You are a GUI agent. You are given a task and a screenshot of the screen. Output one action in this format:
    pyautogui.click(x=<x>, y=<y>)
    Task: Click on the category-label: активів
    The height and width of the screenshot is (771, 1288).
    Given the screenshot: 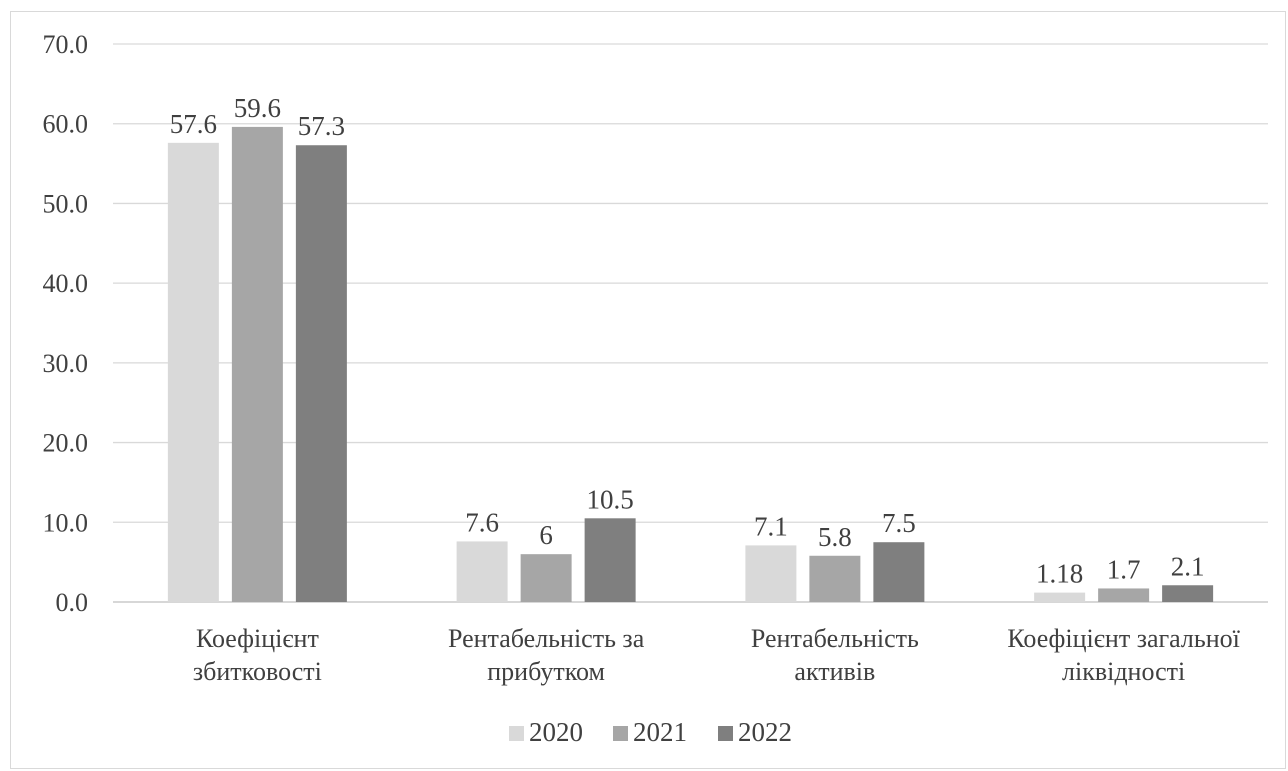 What is the action you would take?
    pyautogui.click(x=834, y=671)
    